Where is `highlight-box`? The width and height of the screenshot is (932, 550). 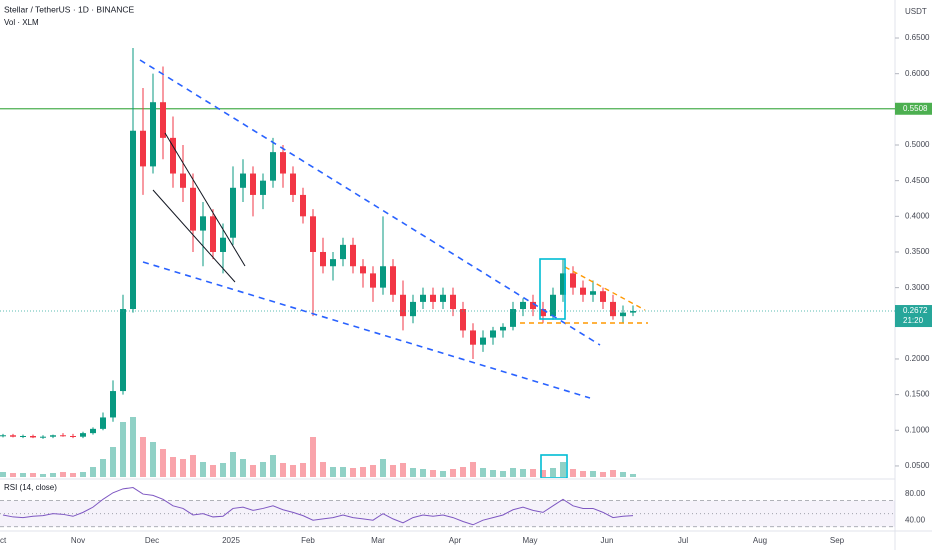
highlight-box is located at coordinates (552, 289).